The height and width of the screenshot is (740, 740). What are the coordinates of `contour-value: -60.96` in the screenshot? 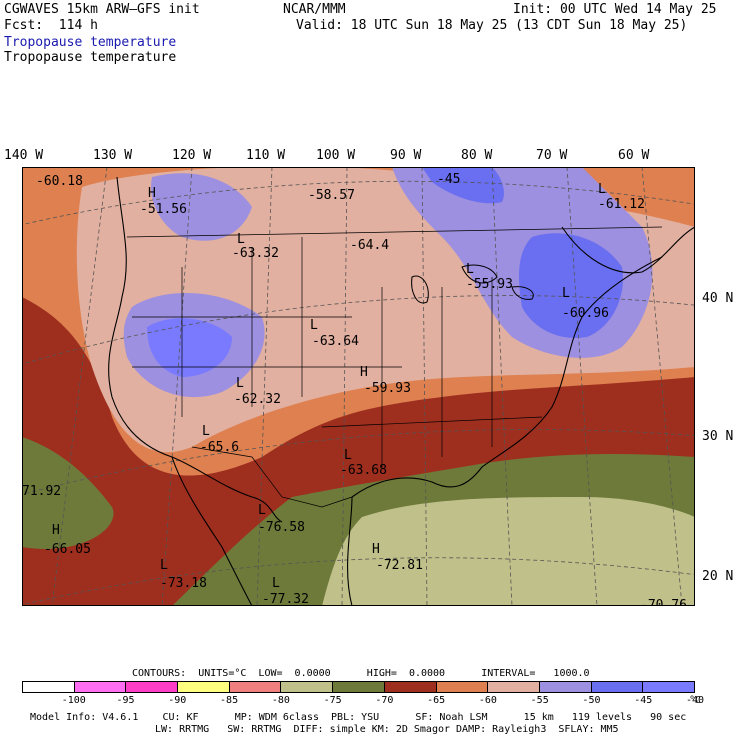 It's located at (585, 313).